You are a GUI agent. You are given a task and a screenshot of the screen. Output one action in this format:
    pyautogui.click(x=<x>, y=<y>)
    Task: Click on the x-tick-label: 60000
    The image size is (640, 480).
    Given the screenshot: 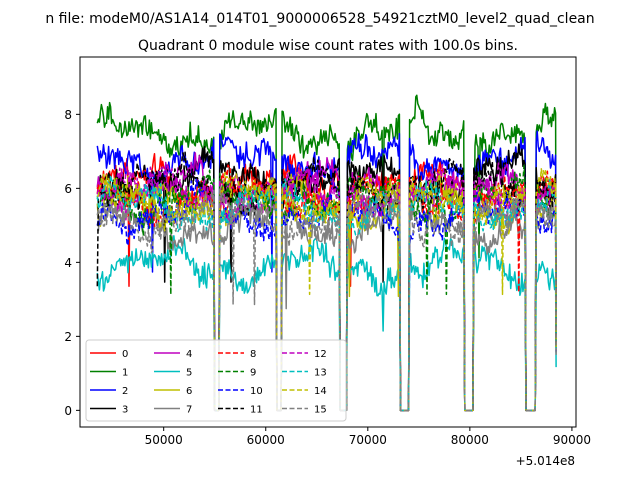 What is the action you would take?
    pyautogui.click(x=266, y=440)
    